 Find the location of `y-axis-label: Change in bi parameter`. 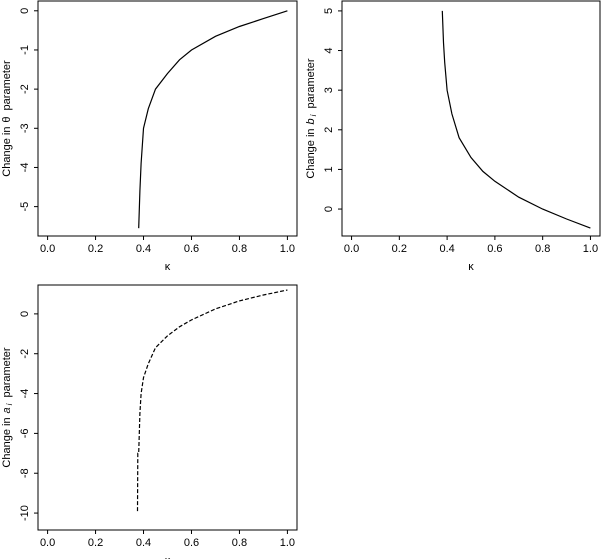

y-axis-label: Change in bi parameter is located at coordinates (311, 118).